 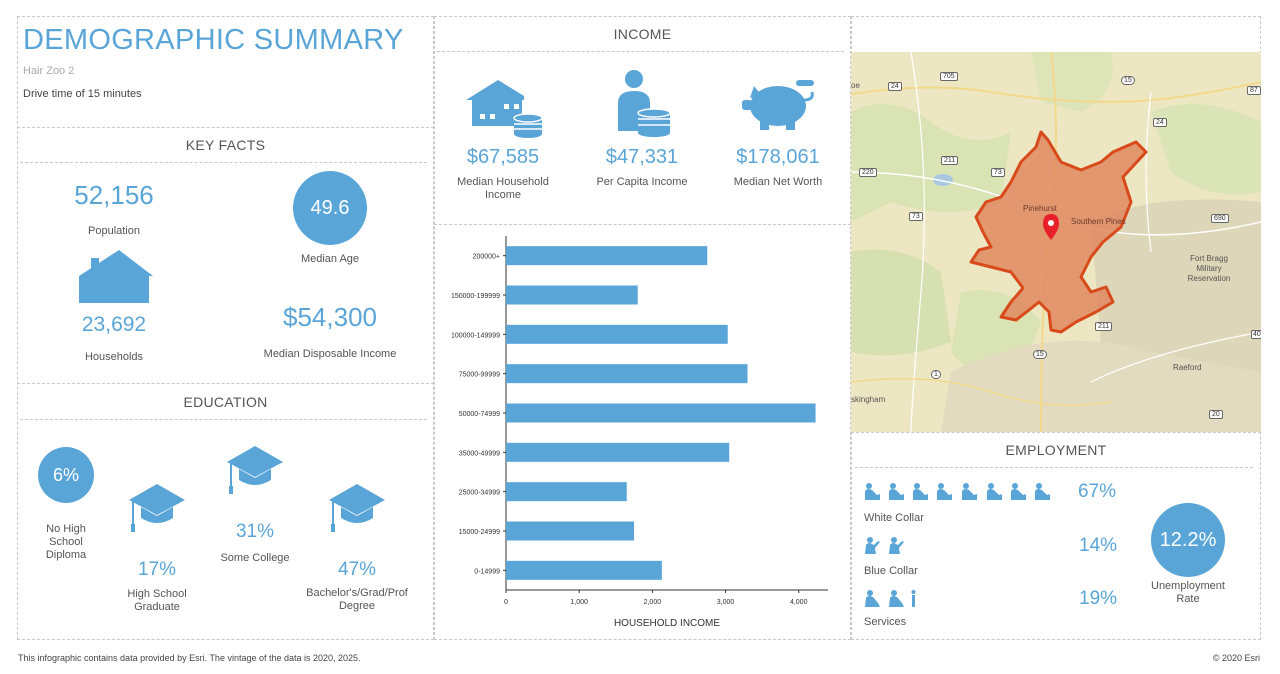 What do you see at coordinates (479, 453) in the screenshot?
I see `y-tick-label: 35000-49999` at bounding box center [479, 453].